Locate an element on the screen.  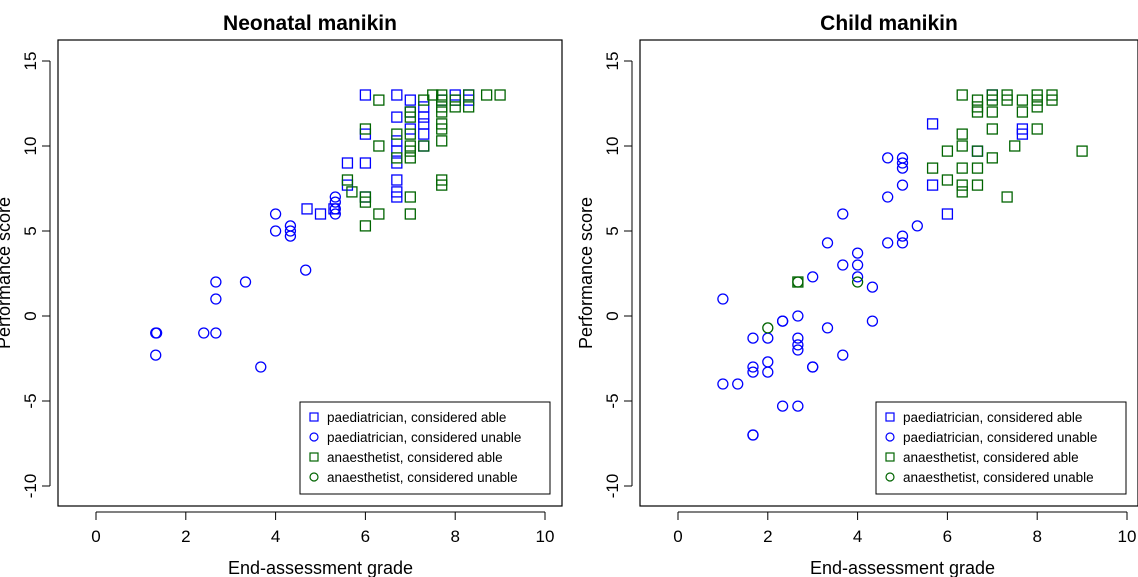
legend-label: anaesthetist, considered unable is located at coordinates (998, 477).